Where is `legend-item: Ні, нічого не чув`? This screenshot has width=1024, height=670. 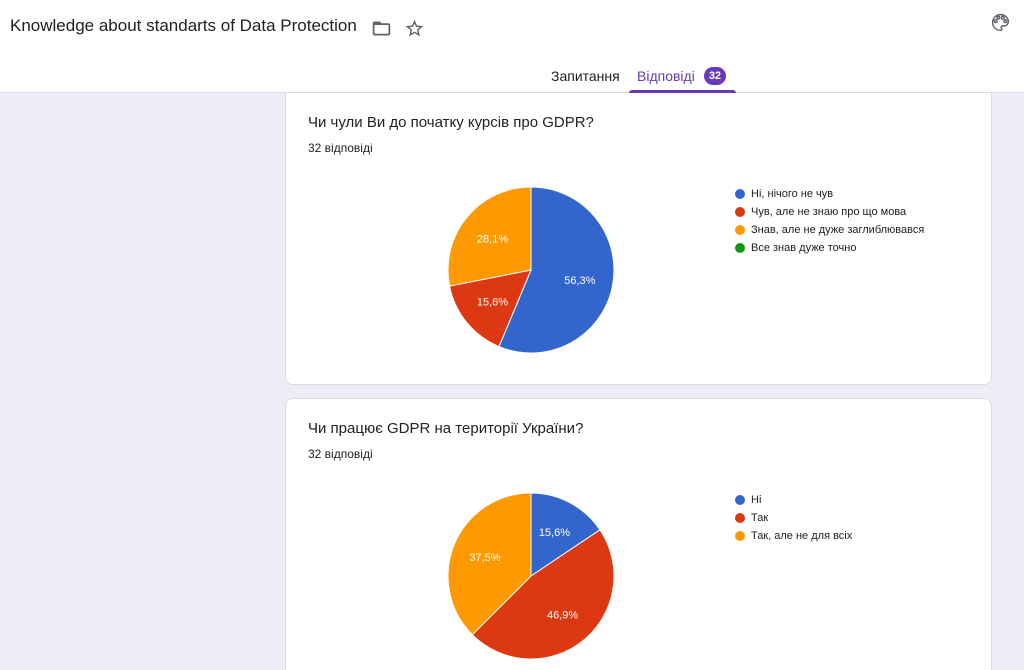 legend-item: Ні, нічого не чув is located at coordinates (829, 194).